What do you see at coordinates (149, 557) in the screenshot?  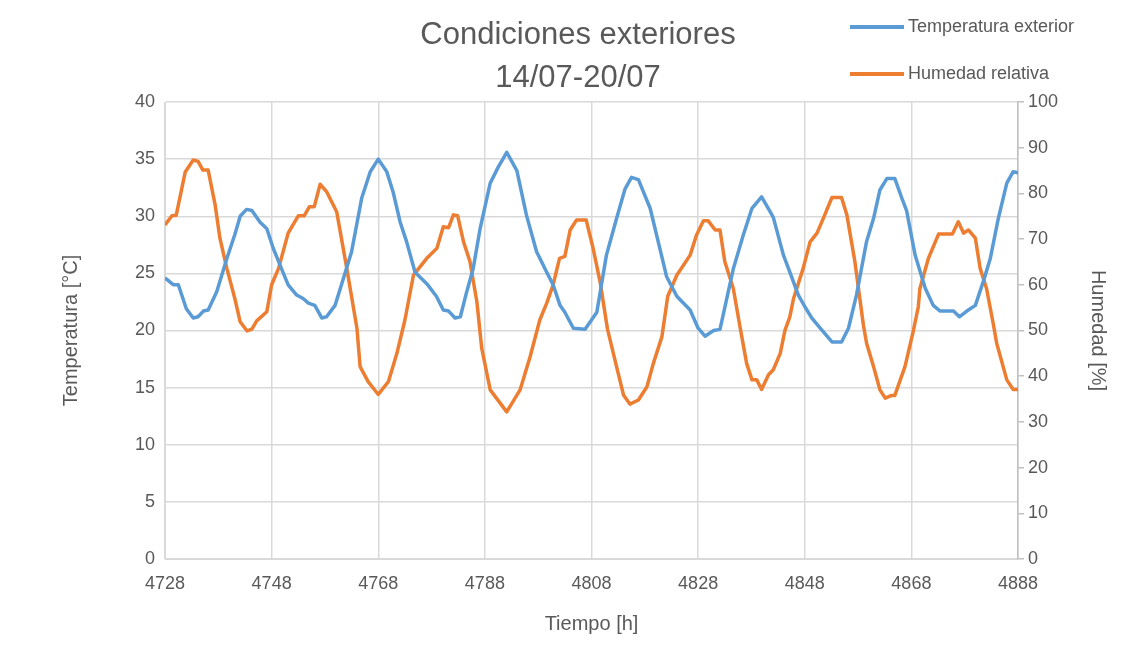 I see `y-tick-label: 0` at bounding box center [149, 557].